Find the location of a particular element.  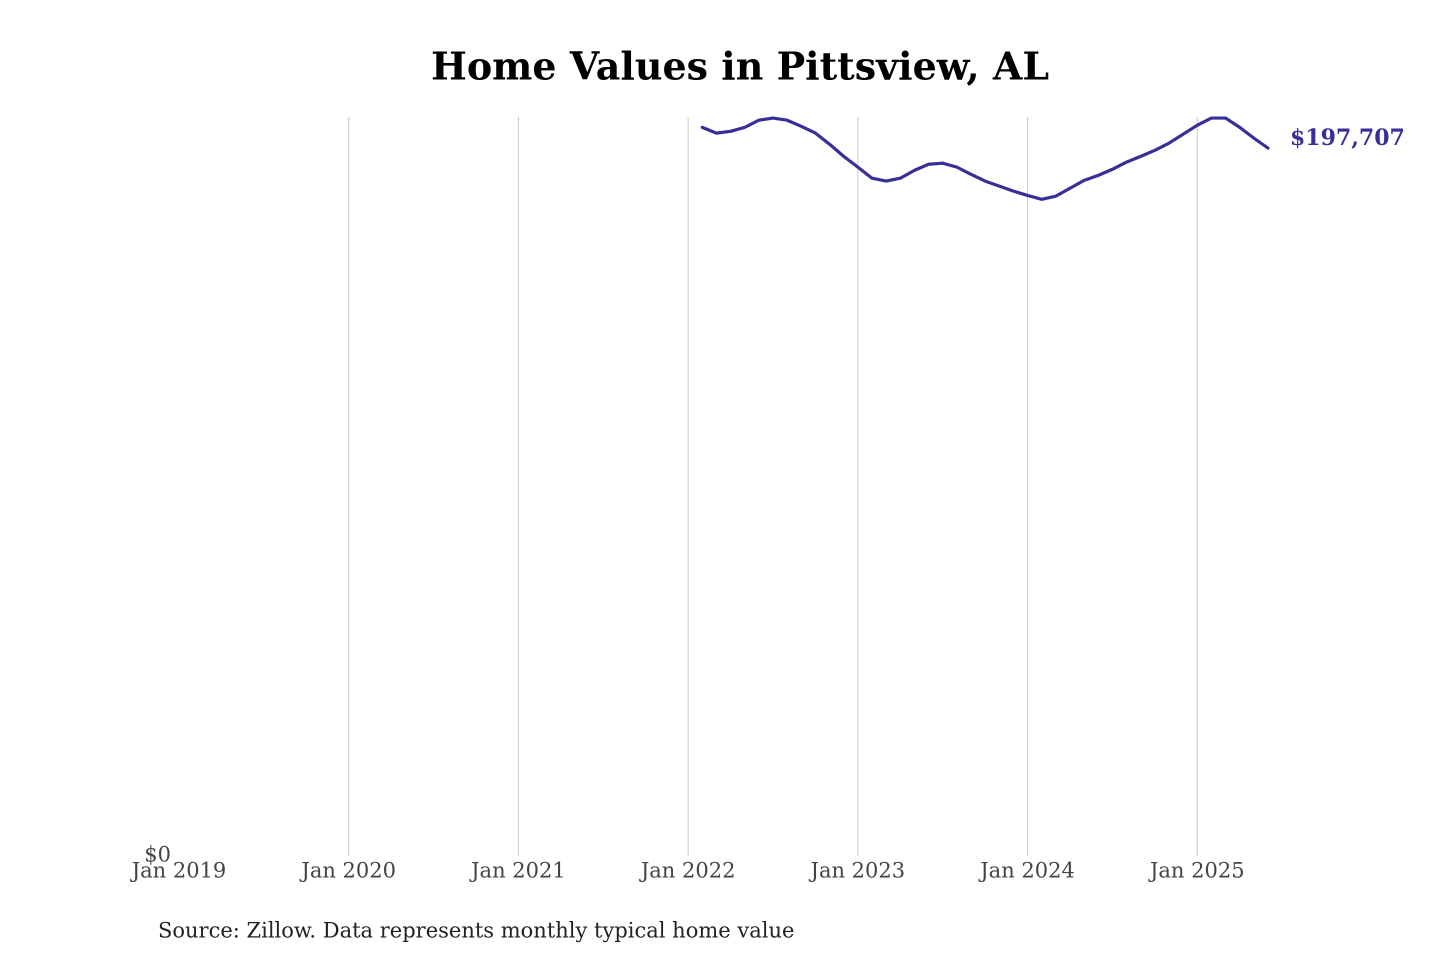

x-tick-label: Jan 2024 is located at coordinates (1026, 871).